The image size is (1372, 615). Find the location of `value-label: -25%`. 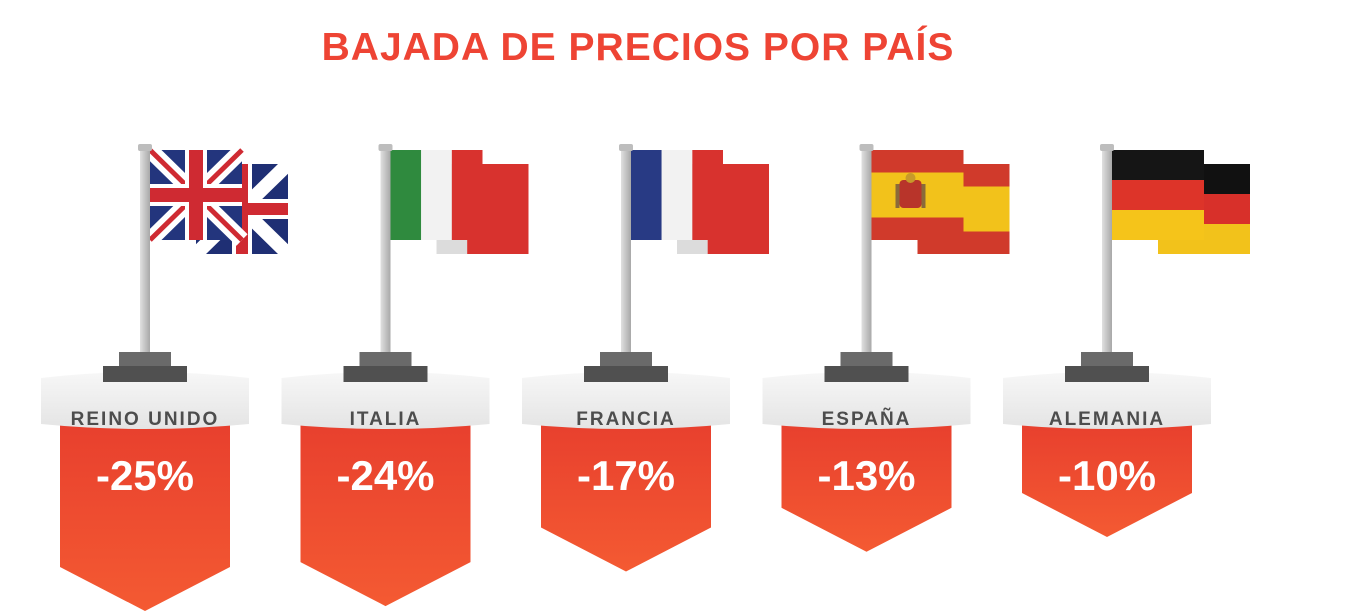

value-label: -25% is located at coordinates (145, 475).